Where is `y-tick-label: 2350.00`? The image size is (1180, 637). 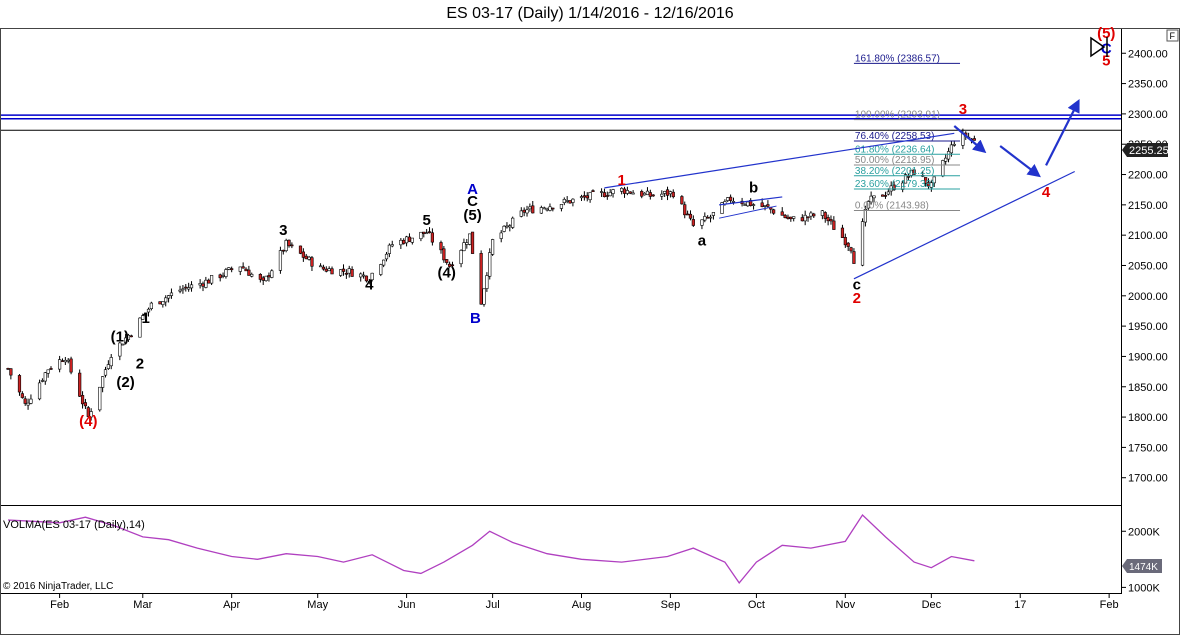 y-tick-label: 2350.00 is located at coordinates (1148, 85).